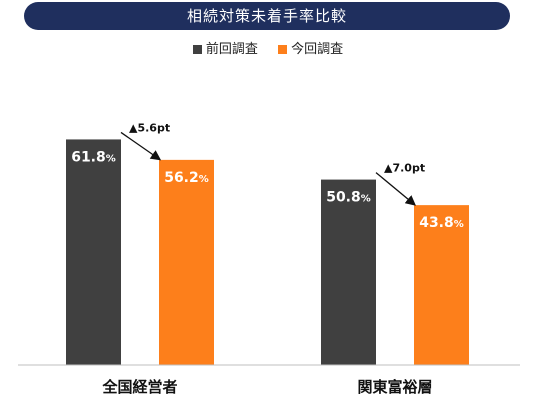 The width and height of the screenshot is (536, 408). I want to click on legend-swatch-previous, so click(197, 49).